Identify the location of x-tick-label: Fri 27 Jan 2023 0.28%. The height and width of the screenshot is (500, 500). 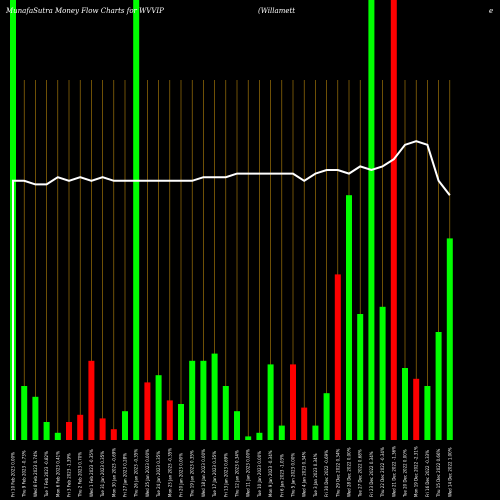
(125, 475).